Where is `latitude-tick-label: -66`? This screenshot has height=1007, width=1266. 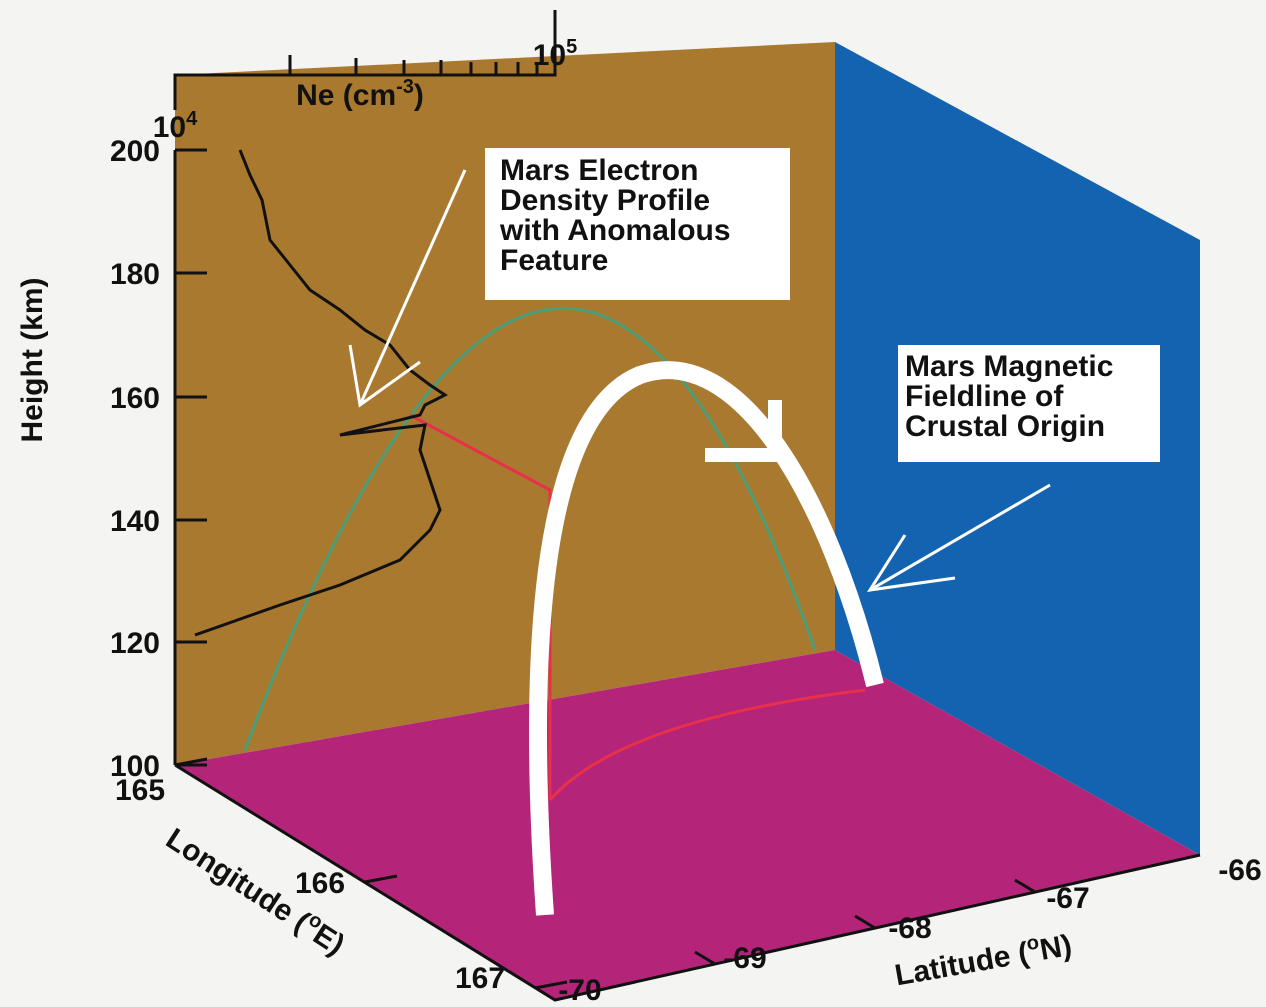
latitude-tick-label: -66 is located at coordinates (1239, 870).